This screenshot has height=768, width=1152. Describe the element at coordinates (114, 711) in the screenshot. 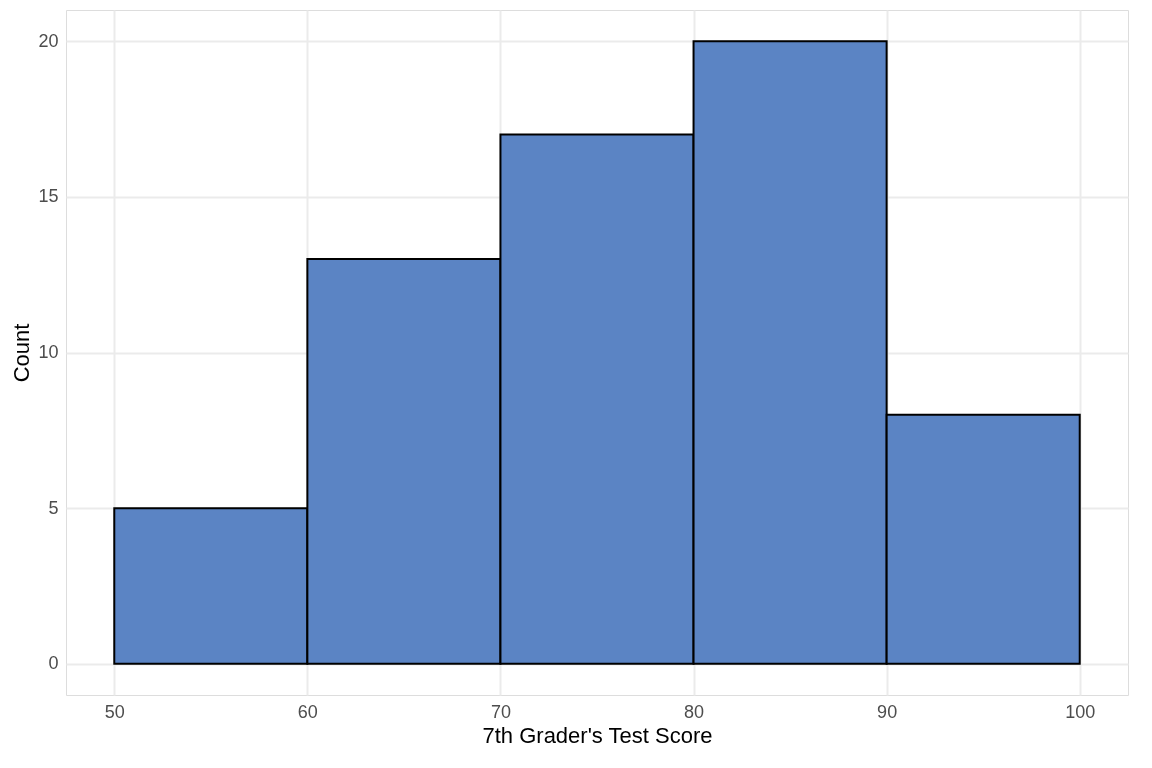

I see `x-tick-label: 50` at that location.